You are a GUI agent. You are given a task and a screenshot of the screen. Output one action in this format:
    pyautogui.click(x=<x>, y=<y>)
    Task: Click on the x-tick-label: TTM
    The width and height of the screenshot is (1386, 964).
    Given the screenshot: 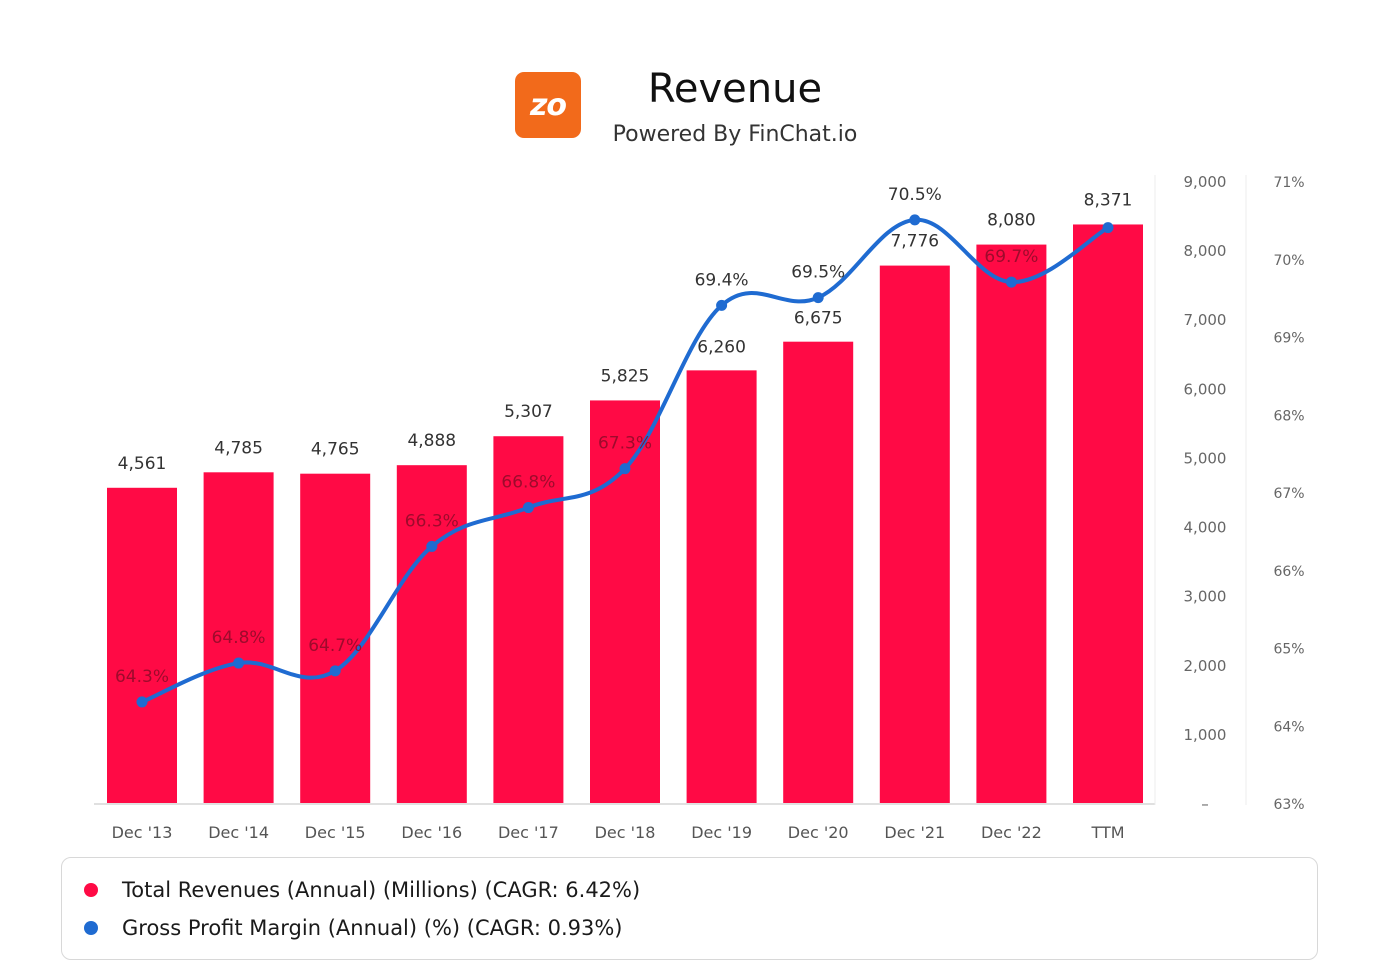 What is the action you would take?
    pyautogui.click(x=1107, y=832)
    